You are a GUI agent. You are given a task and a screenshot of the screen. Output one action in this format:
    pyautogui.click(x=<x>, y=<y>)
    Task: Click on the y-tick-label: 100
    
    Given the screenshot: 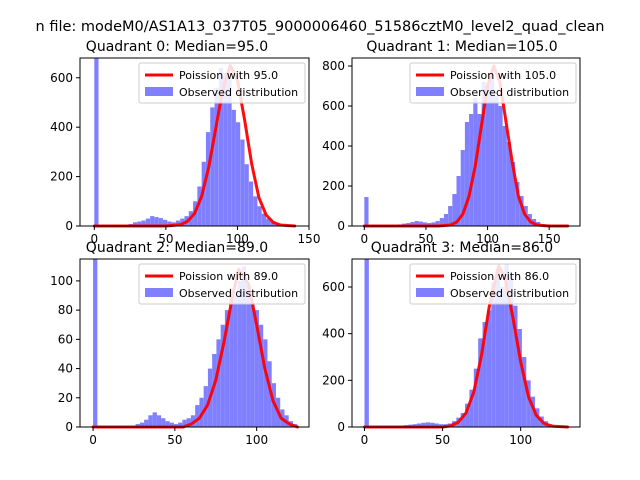 What is the action you would take?
    pyautogui.click(x=61, y=281)
    